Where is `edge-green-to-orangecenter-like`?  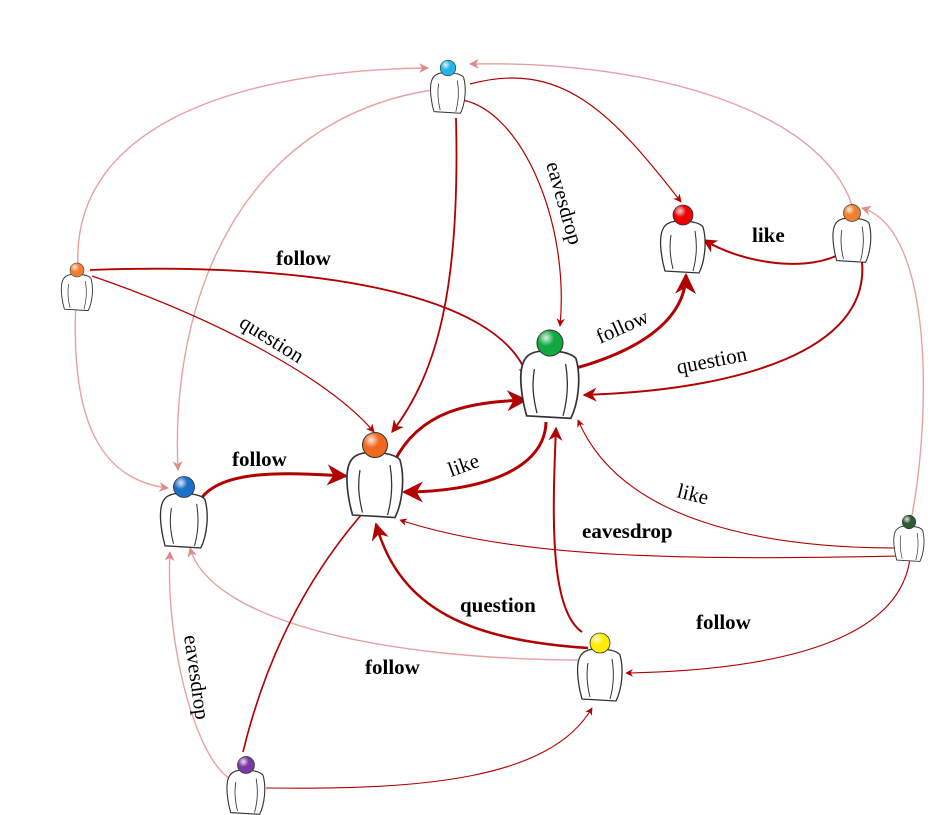
edge-green-to-orangecenter-like is located at coordinates (474, 462).